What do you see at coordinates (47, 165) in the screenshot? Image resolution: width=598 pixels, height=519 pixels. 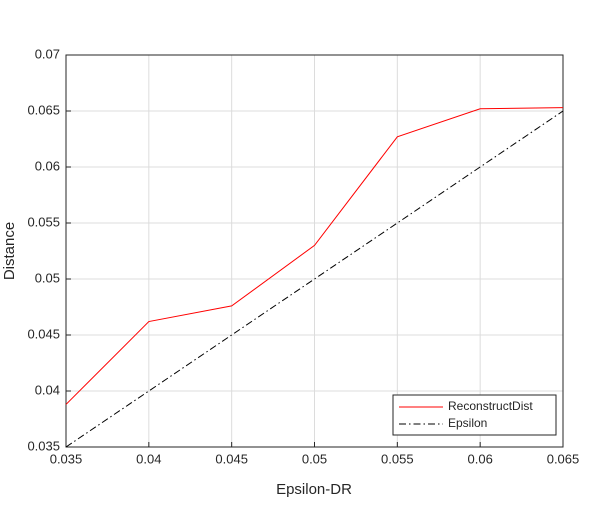 I see `y-tick-label: 0.06` at bounding box center [47, 165].